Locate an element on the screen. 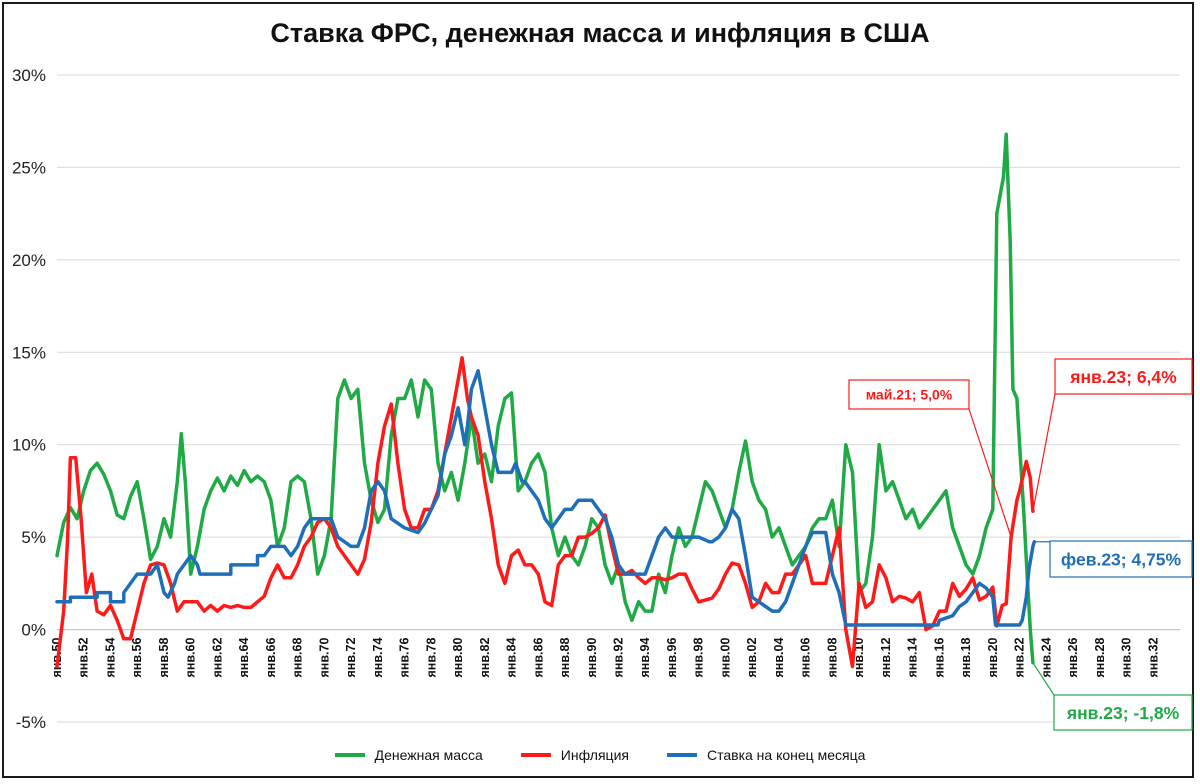  y-tick-label: 5% is located at coordinates (33, 537).